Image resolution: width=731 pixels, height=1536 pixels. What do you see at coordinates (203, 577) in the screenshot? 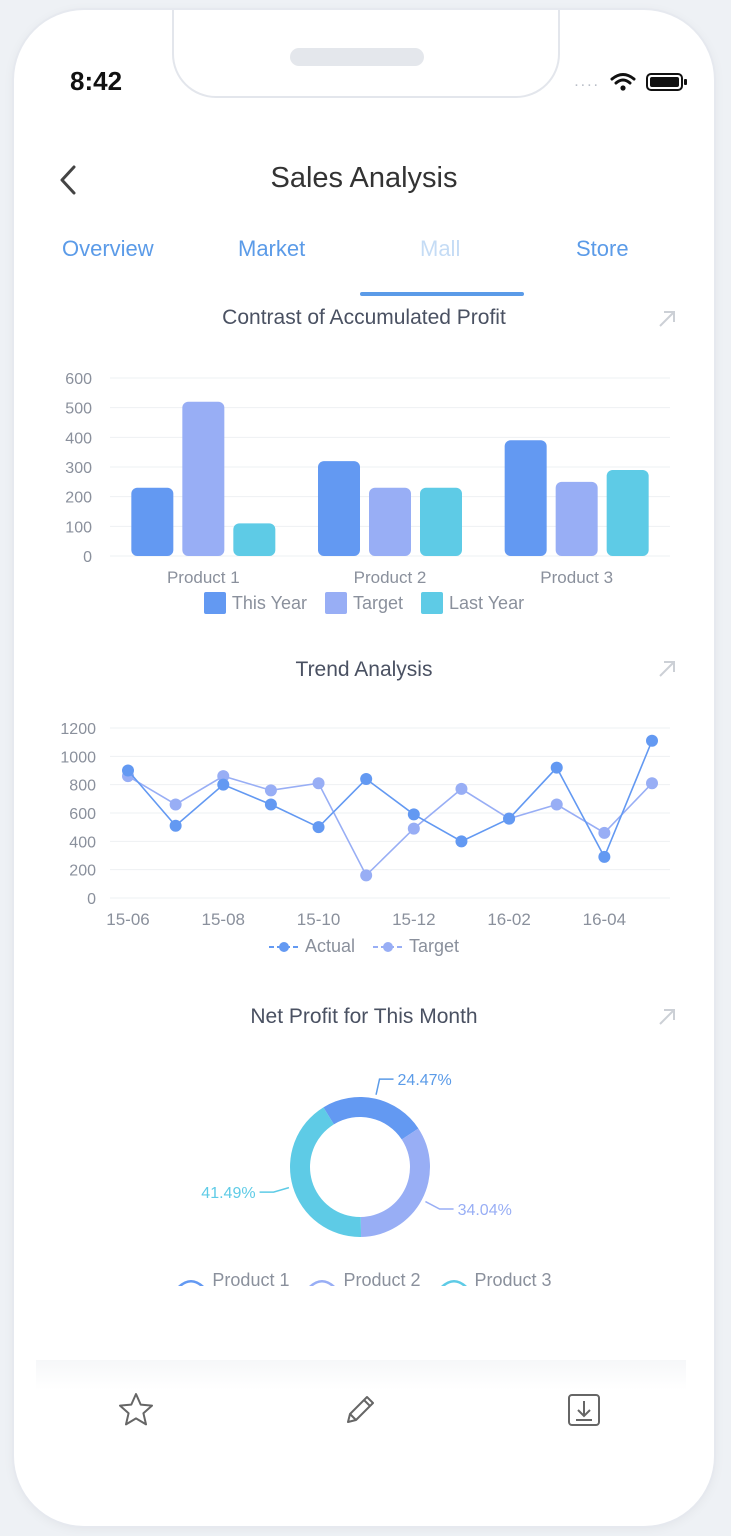
I see `x-tick-label: Product 1` at bounding box center [203, 577].